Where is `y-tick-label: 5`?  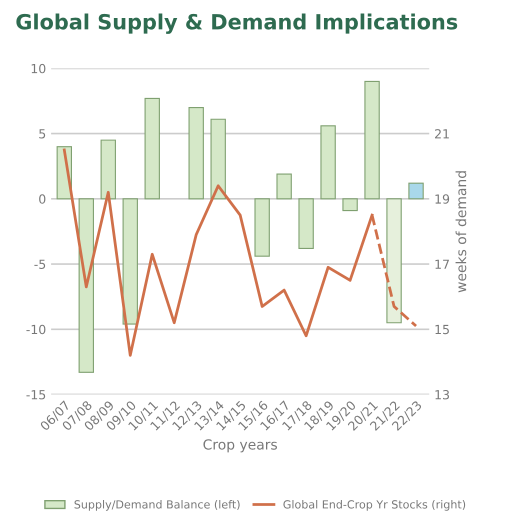 y-tick-label: 5 is located at coordinates (42, 134).